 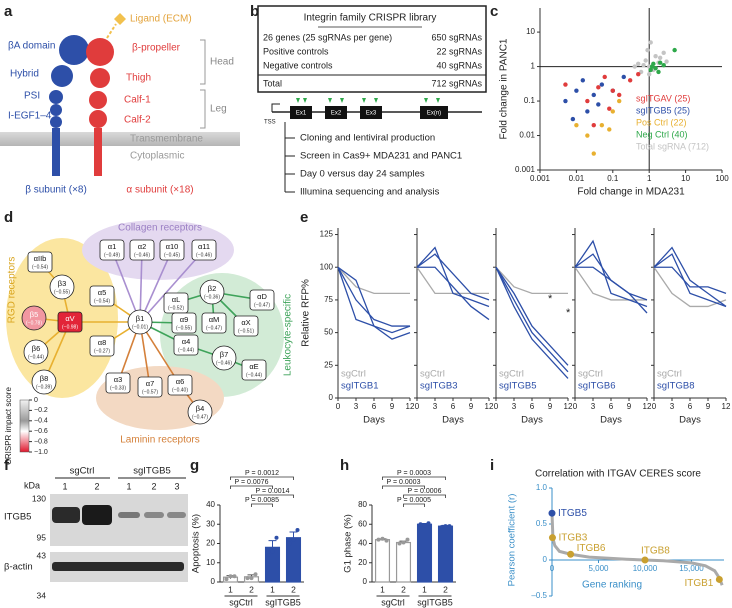 I want to click on score-label: (−0.47), so click(x=200, y=417).